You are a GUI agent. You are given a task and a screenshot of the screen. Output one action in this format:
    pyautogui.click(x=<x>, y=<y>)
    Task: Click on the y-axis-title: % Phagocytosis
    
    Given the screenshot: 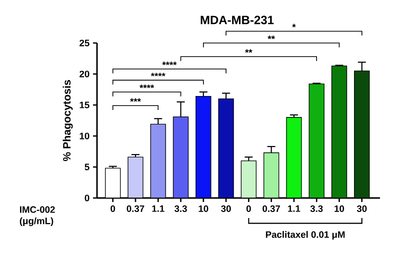 What is the action you would take?
    pyautogui.click(x=67, y=121)
    